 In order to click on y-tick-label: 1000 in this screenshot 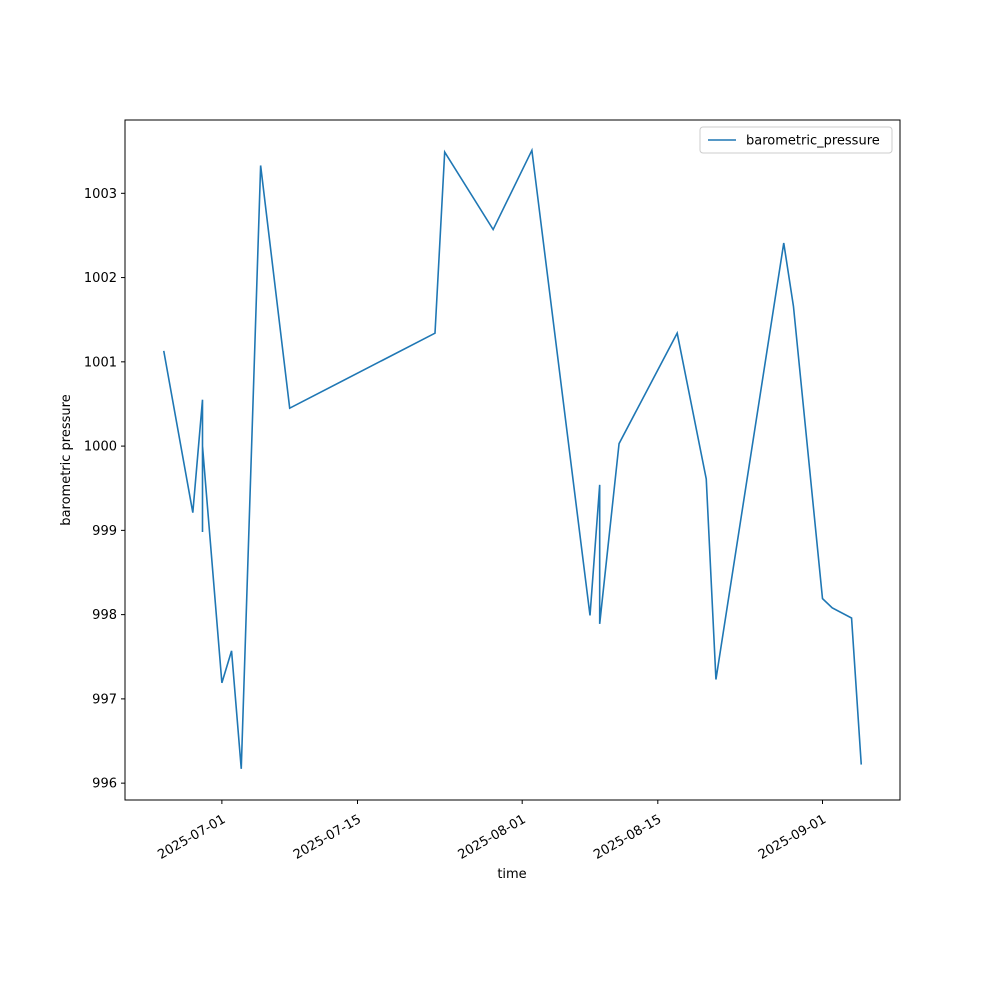, I will do `click(100, 447)`.